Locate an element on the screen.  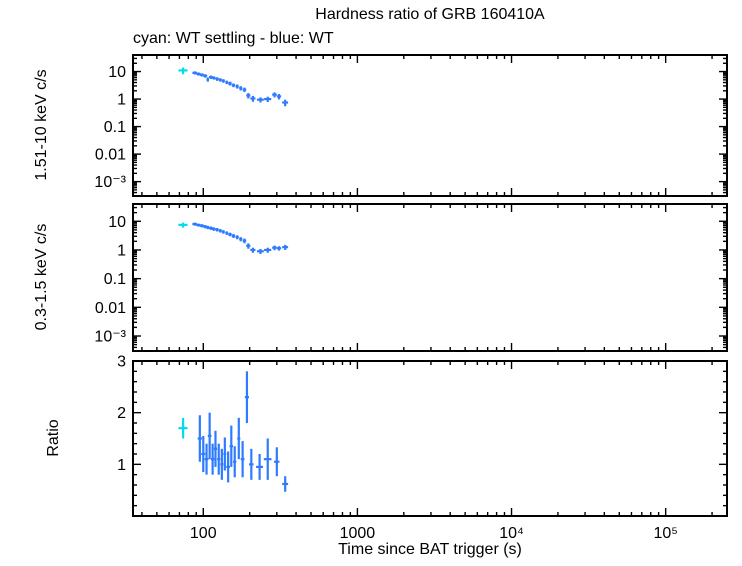
x-tick-label: 100 is located at coordinates (203, 533).